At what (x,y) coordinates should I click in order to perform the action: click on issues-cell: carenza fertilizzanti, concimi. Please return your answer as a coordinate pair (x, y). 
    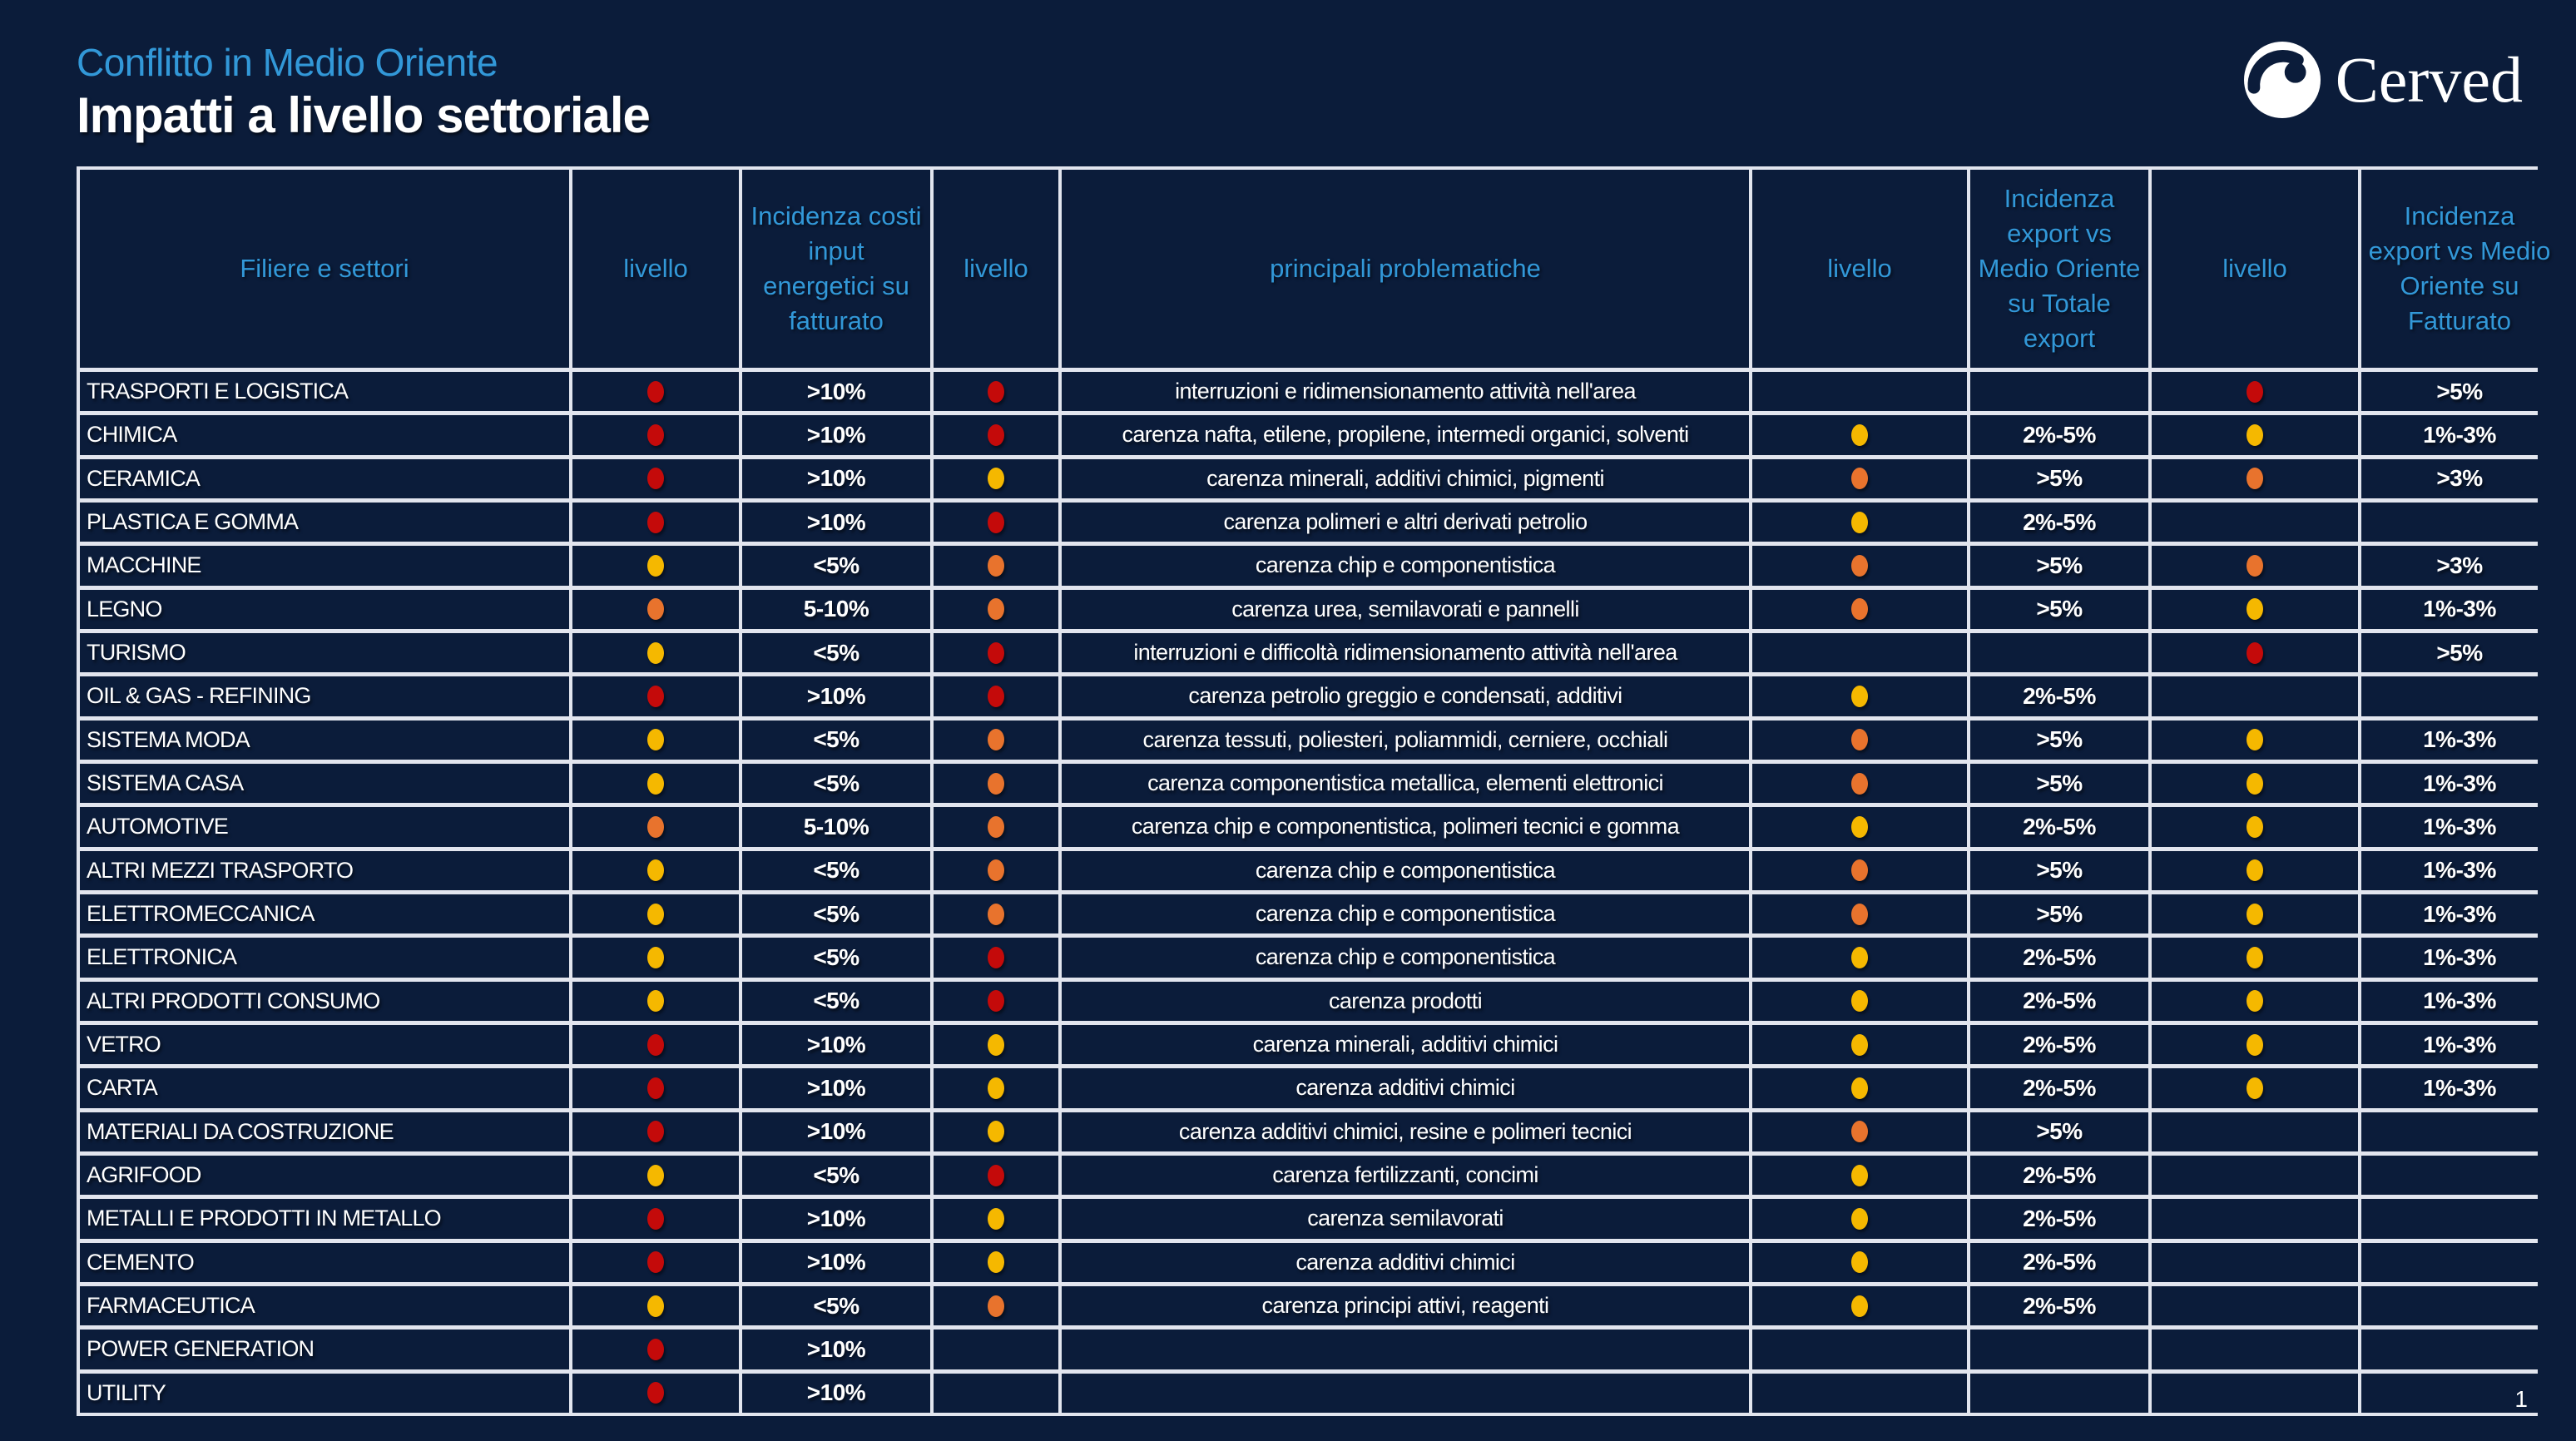
    Looking at the image, I should click on (1406, 1175).